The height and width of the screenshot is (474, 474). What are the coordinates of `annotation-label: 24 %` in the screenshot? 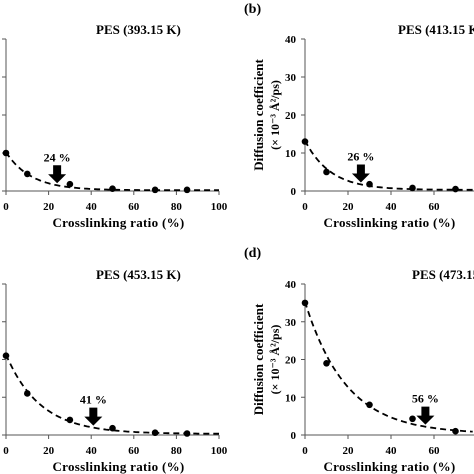 It's located at (57, 157).